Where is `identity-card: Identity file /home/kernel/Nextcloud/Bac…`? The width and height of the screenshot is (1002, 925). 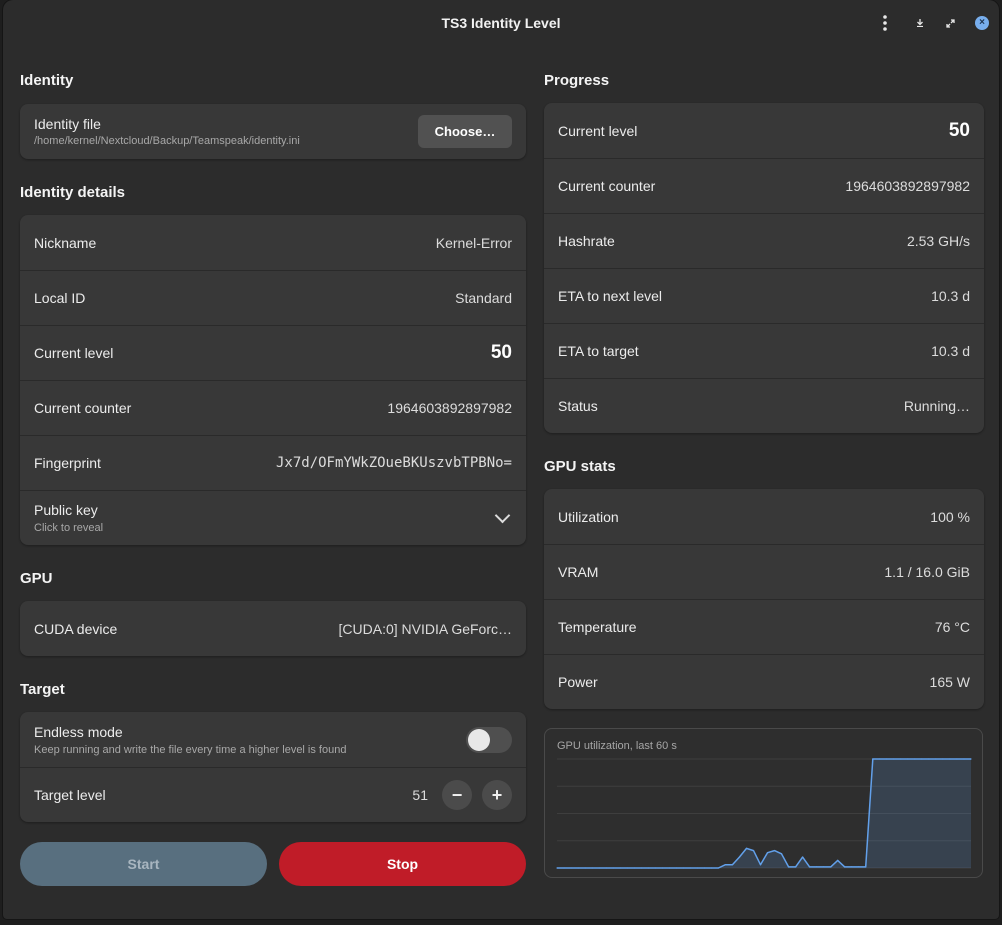 identity-card: Identity file /home/kernel/Nextcloud/Bac… is located at coordinates (273, 131).